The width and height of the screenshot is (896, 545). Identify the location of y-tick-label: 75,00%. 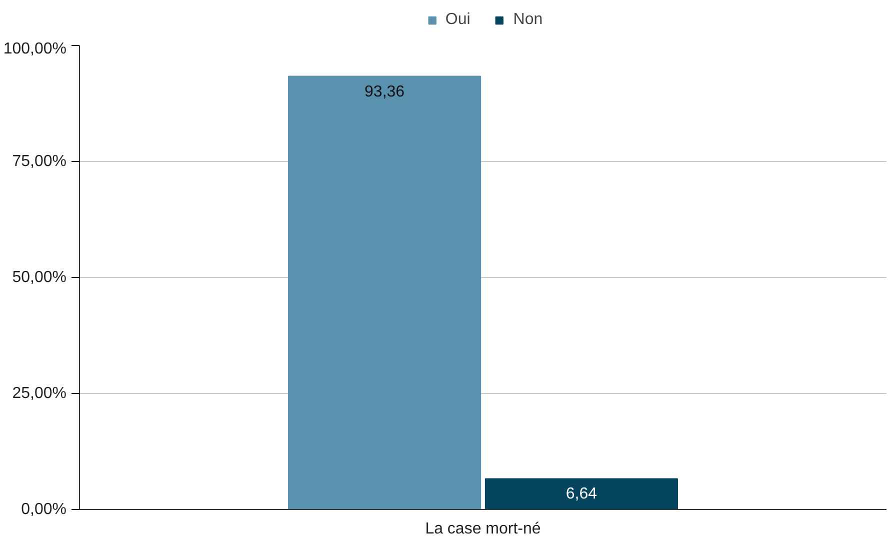
(39, 161).